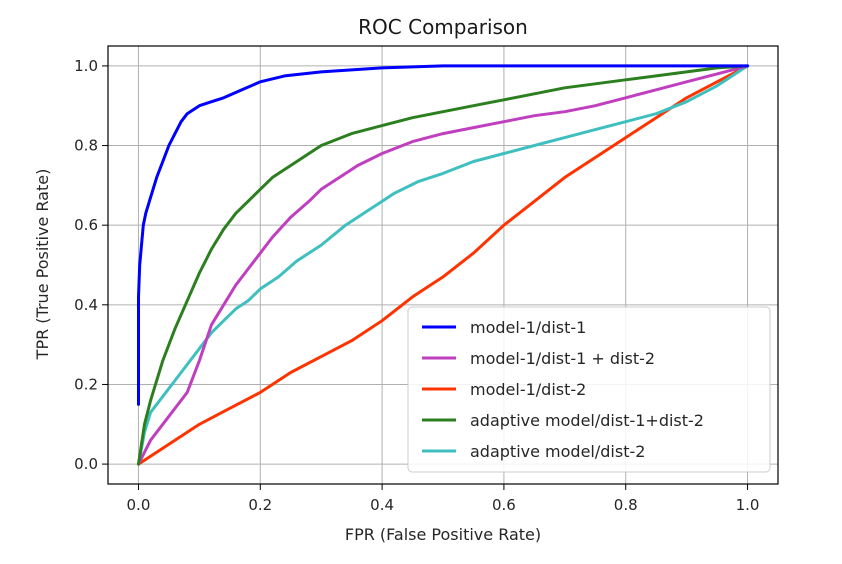 The height and width of the screenshot is (564, 842). Describe the element at coordinates (86, 225) in the screenshot. I see `y-tick-label: 0.6` at that location.